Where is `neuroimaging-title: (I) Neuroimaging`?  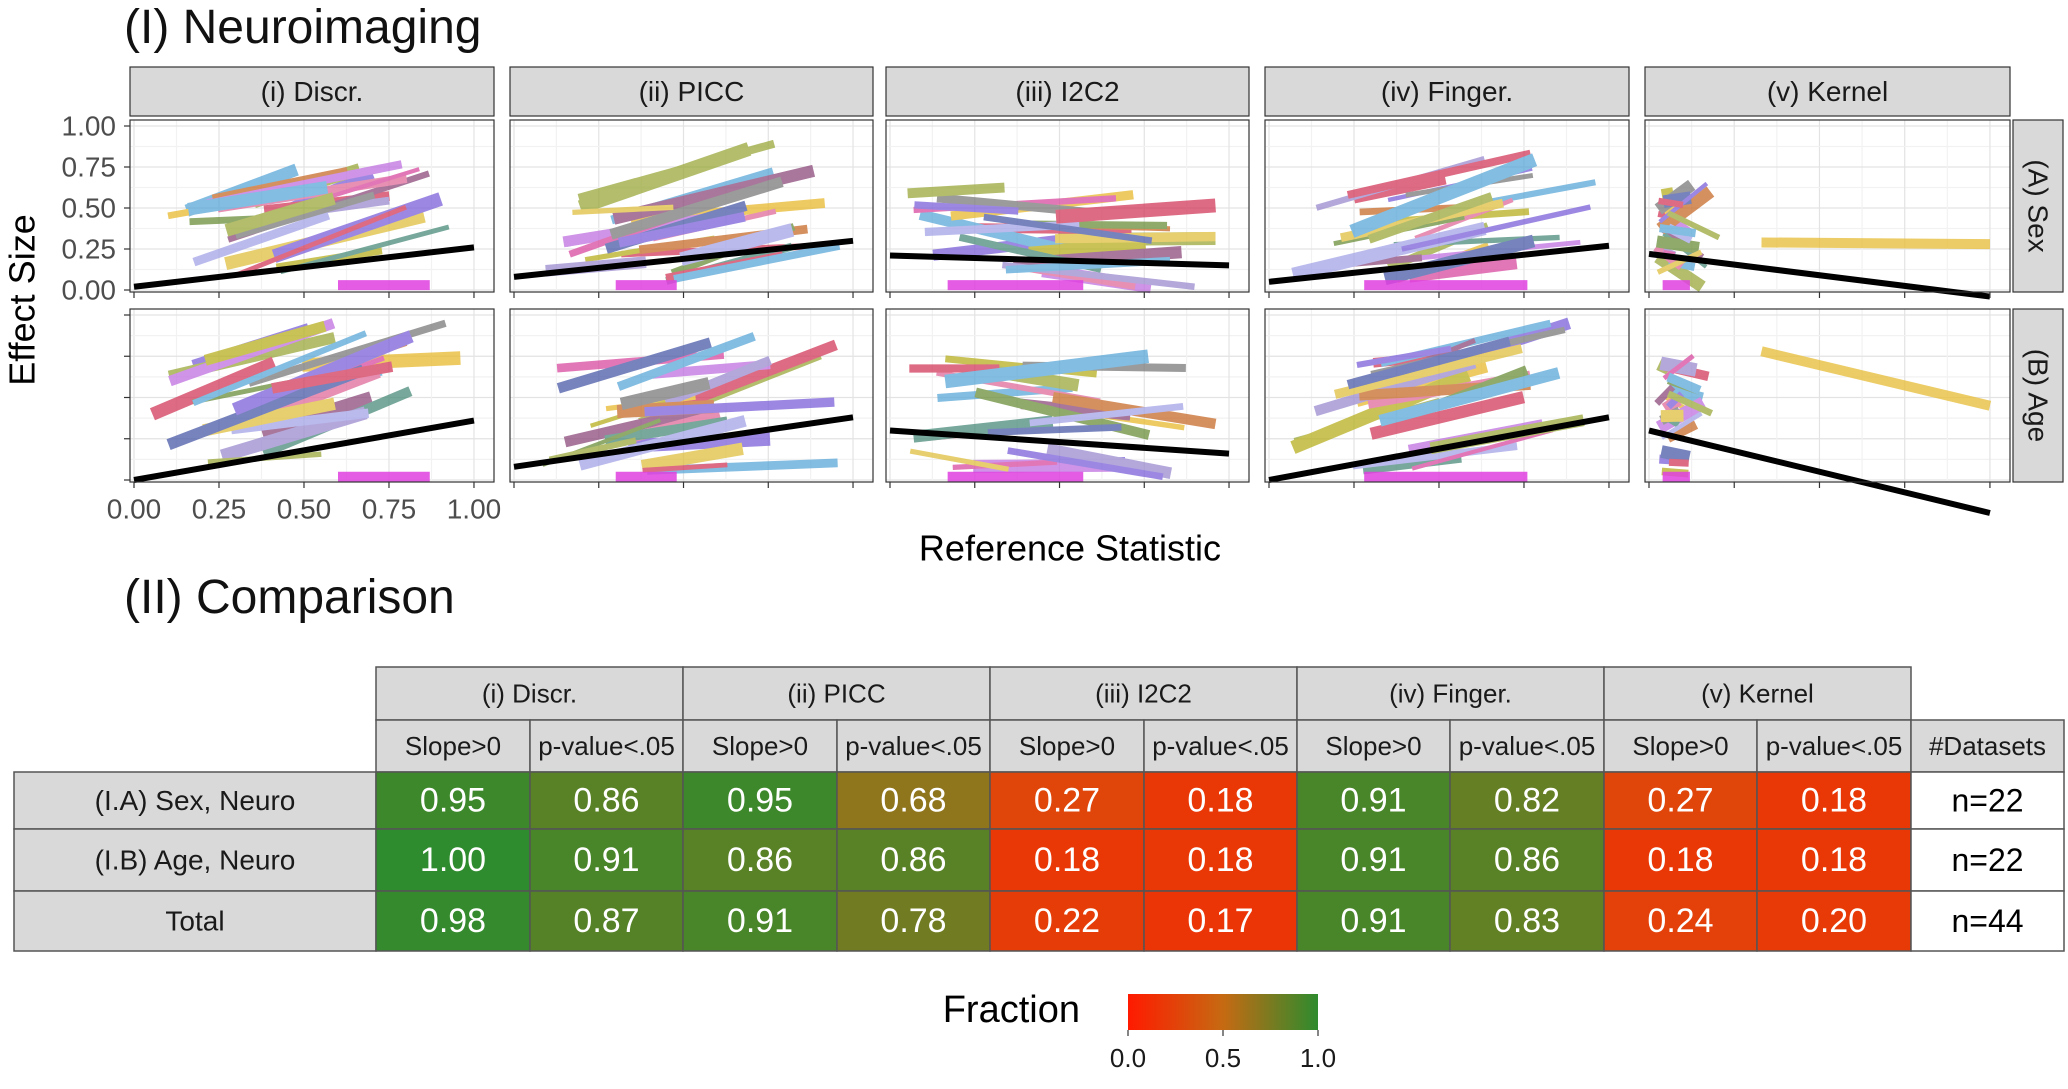
neuroimaging-title: (I) Neuroimaging is located at coordinates (303, 27).